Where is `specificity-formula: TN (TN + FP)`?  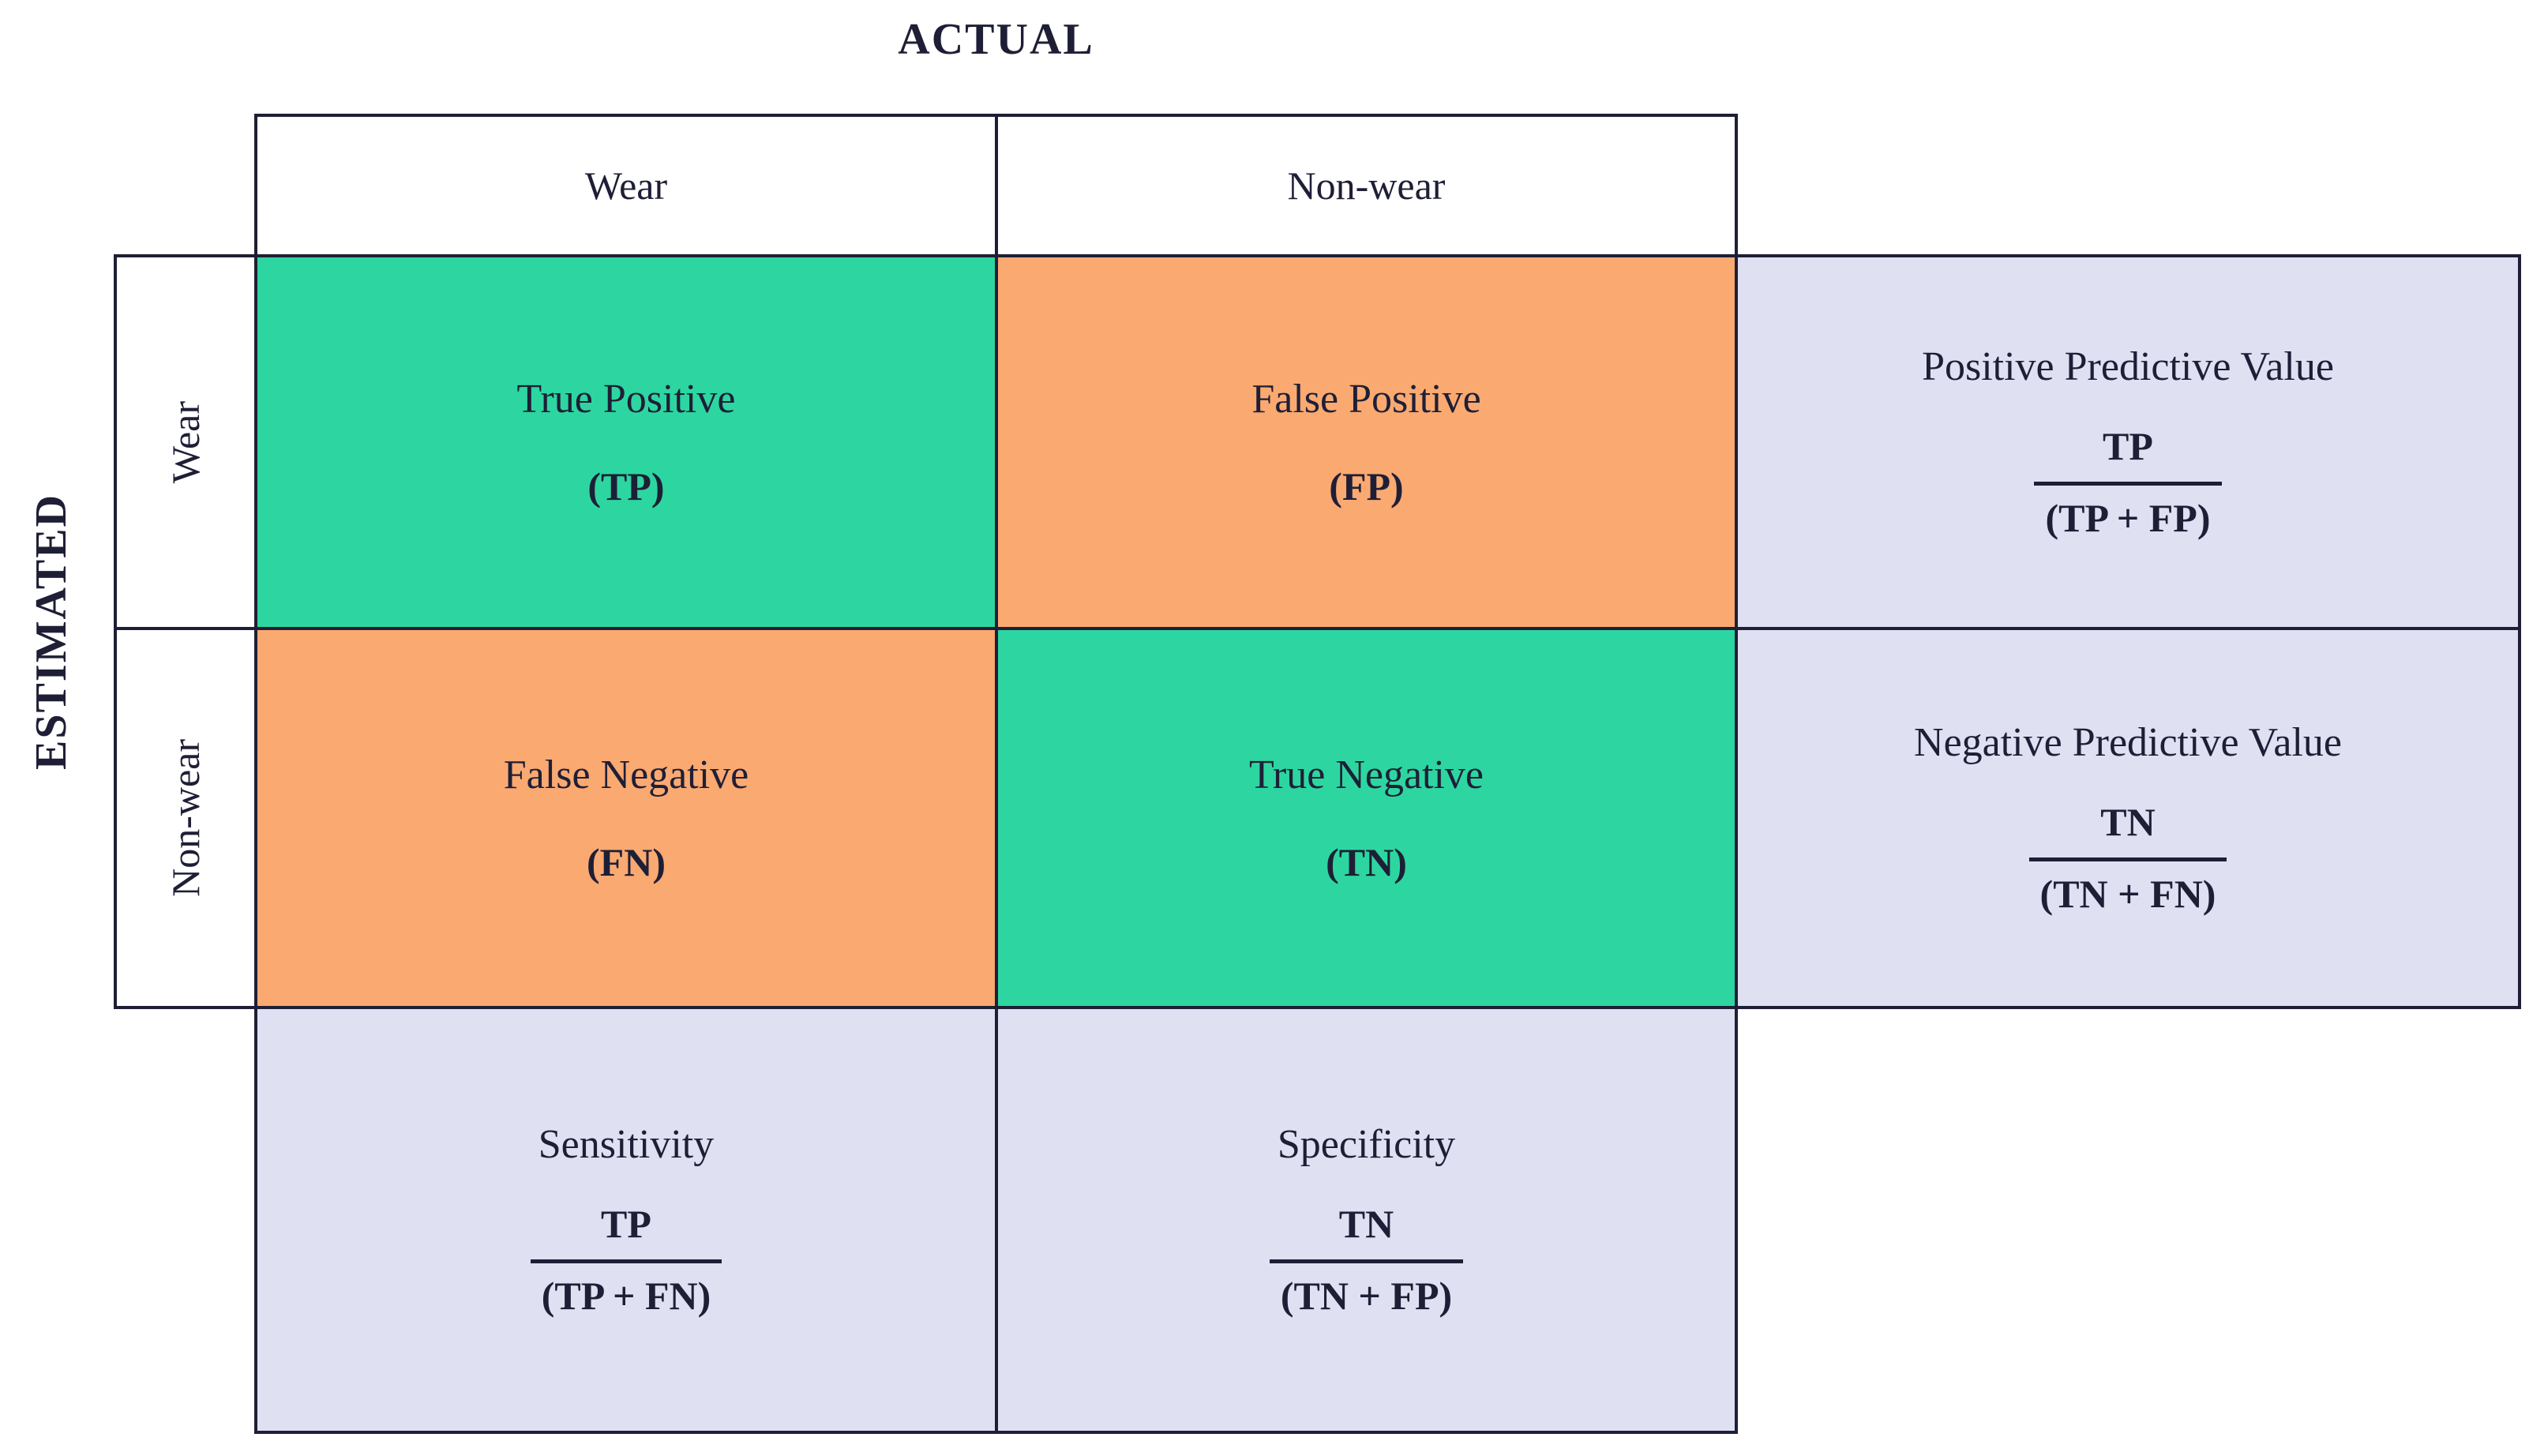 specificity-formula: TN (TN + FP) is located at coordinates (1367, 1260).